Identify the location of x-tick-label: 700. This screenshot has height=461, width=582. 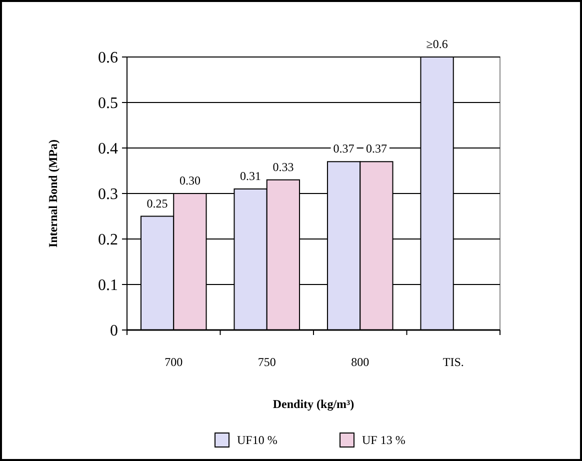
(173, 362).